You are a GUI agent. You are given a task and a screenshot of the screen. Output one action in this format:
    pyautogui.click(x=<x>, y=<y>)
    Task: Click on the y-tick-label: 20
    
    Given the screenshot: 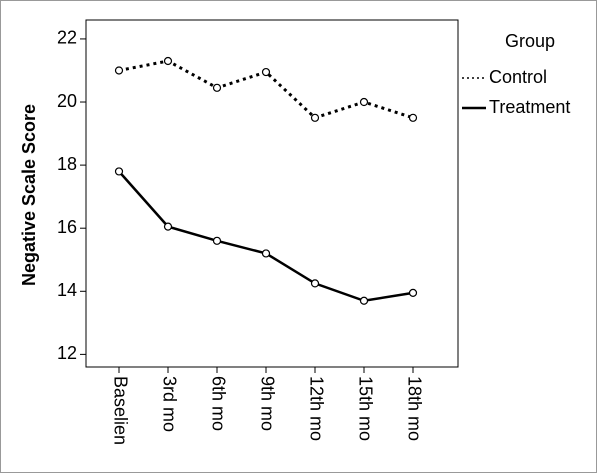 What is the action you would take?
    pyautogui.click(x=67, y=101)
    